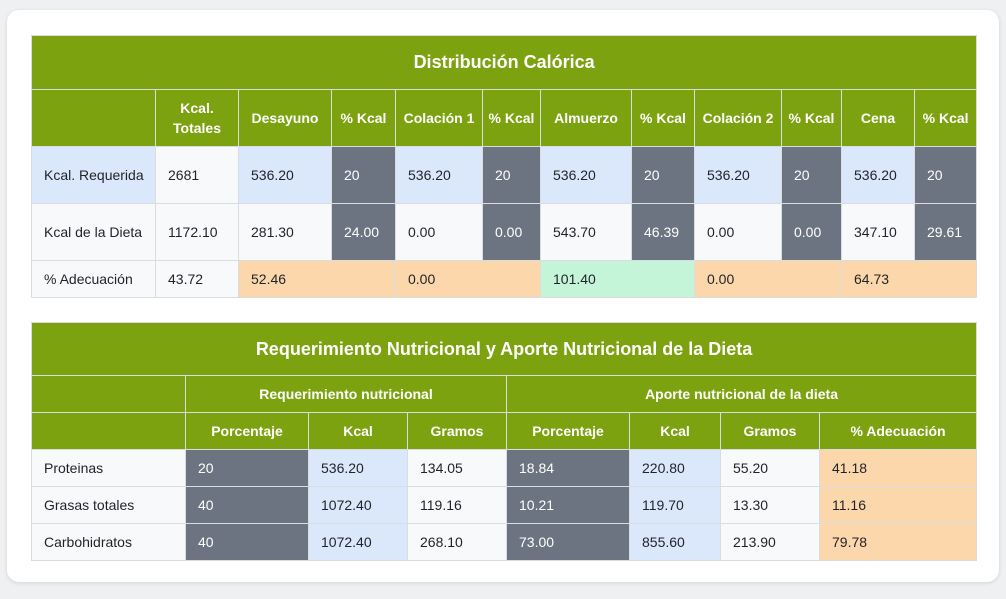 Image resolution: width=1006 pixels, height=599 pixels. Describe the element at coordinates (93, 175) in the screenshot. I see `row-label: Kcal. Requerida` at that location.